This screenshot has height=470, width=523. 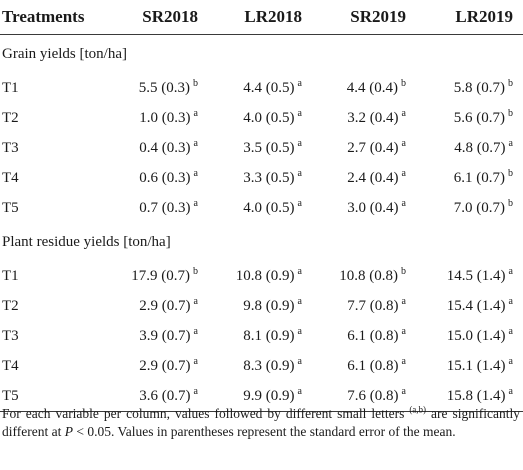 I want to click on cell-value: 10.8 (0.9), so click(x=265, y=275).